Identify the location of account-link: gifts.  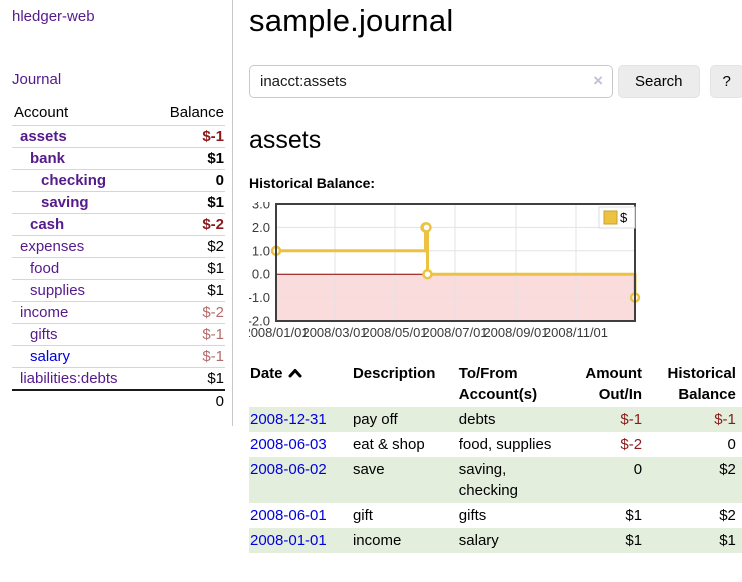
(44, 334).